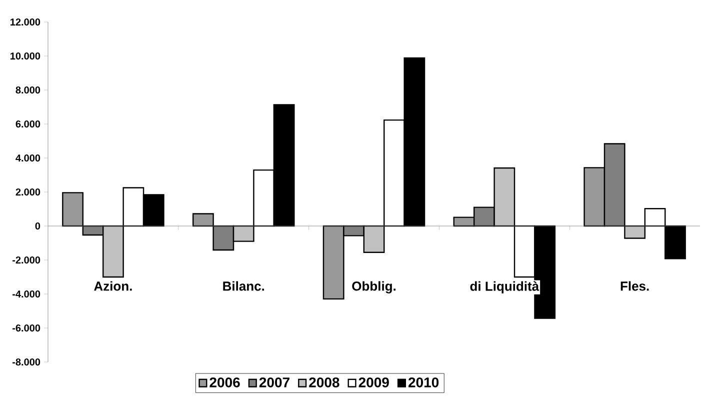 The image size is (717, 405). I want to click on legend-label: 2009, so click(373, 382).